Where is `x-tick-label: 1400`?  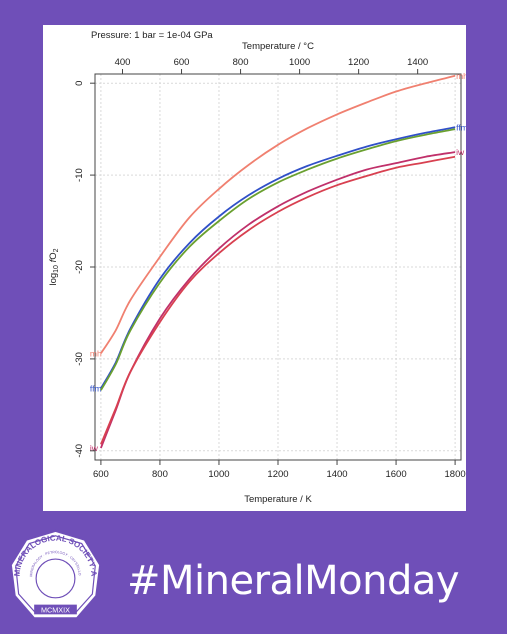 x-tick-label: 1400 is located at coordinates (336, 474).